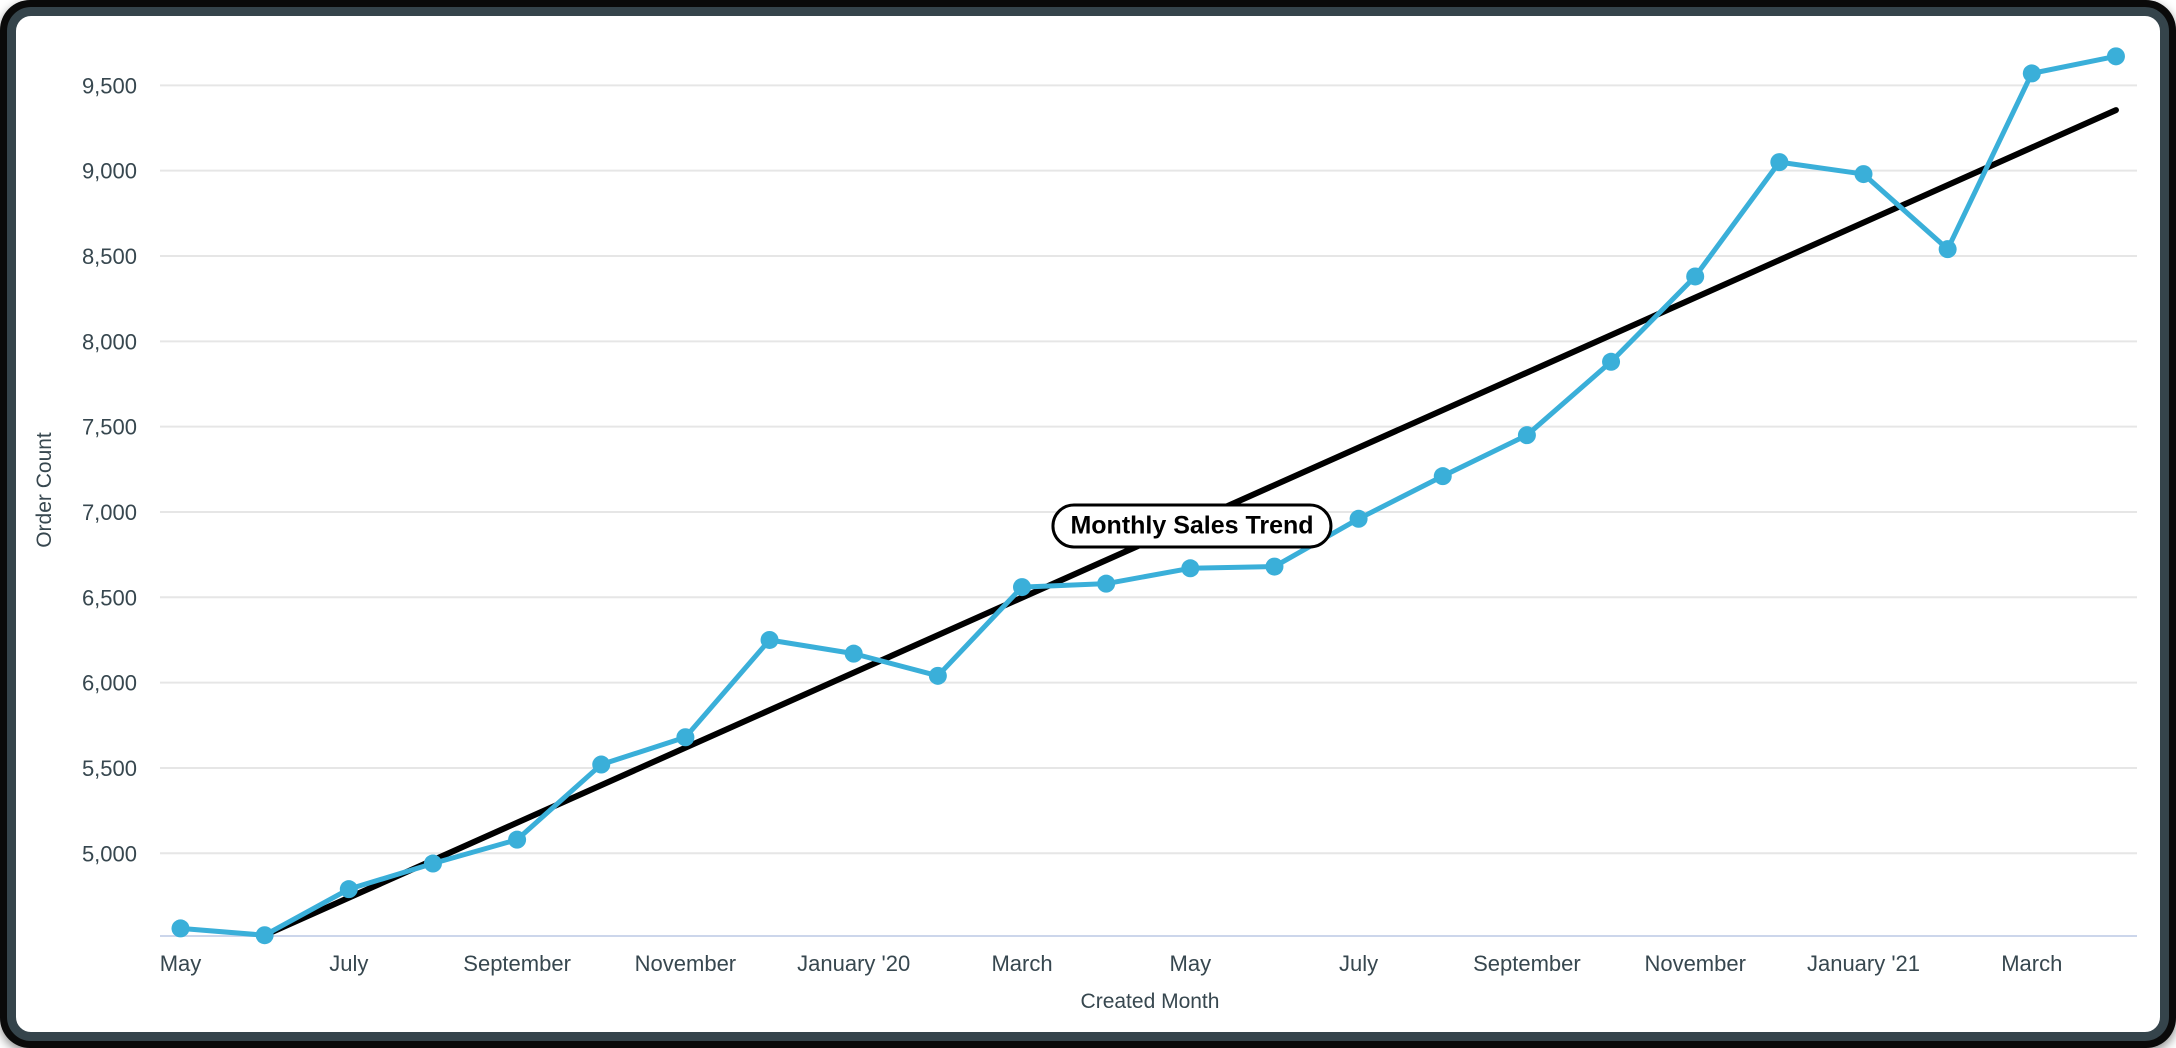 The image size is (2176, 1048). Describe the element at coordinates (853, 963) in the screenshot. I see `x-tick-label: January '20` at that location.